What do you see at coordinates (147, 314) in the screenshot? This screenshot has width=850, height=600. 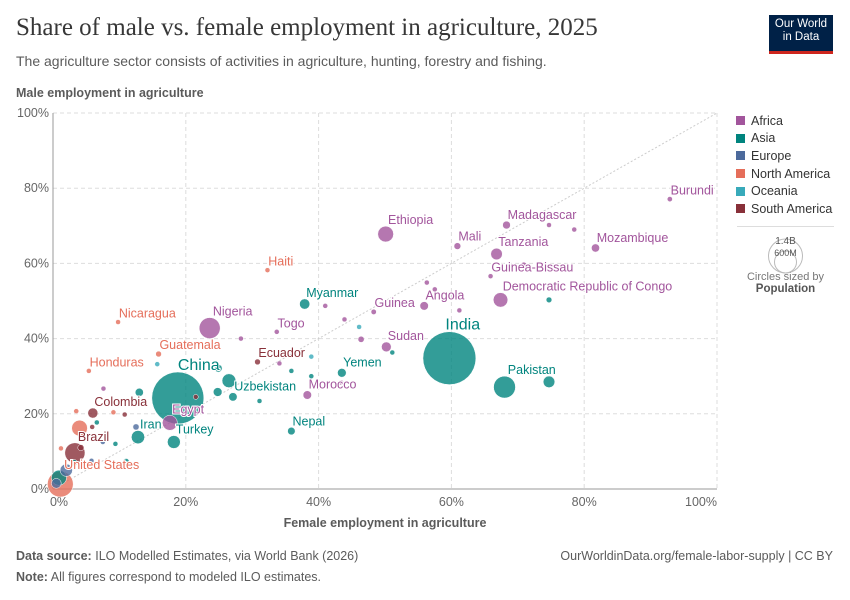 I see `point-label: Nicaragua` at bounding box center [147, 314].